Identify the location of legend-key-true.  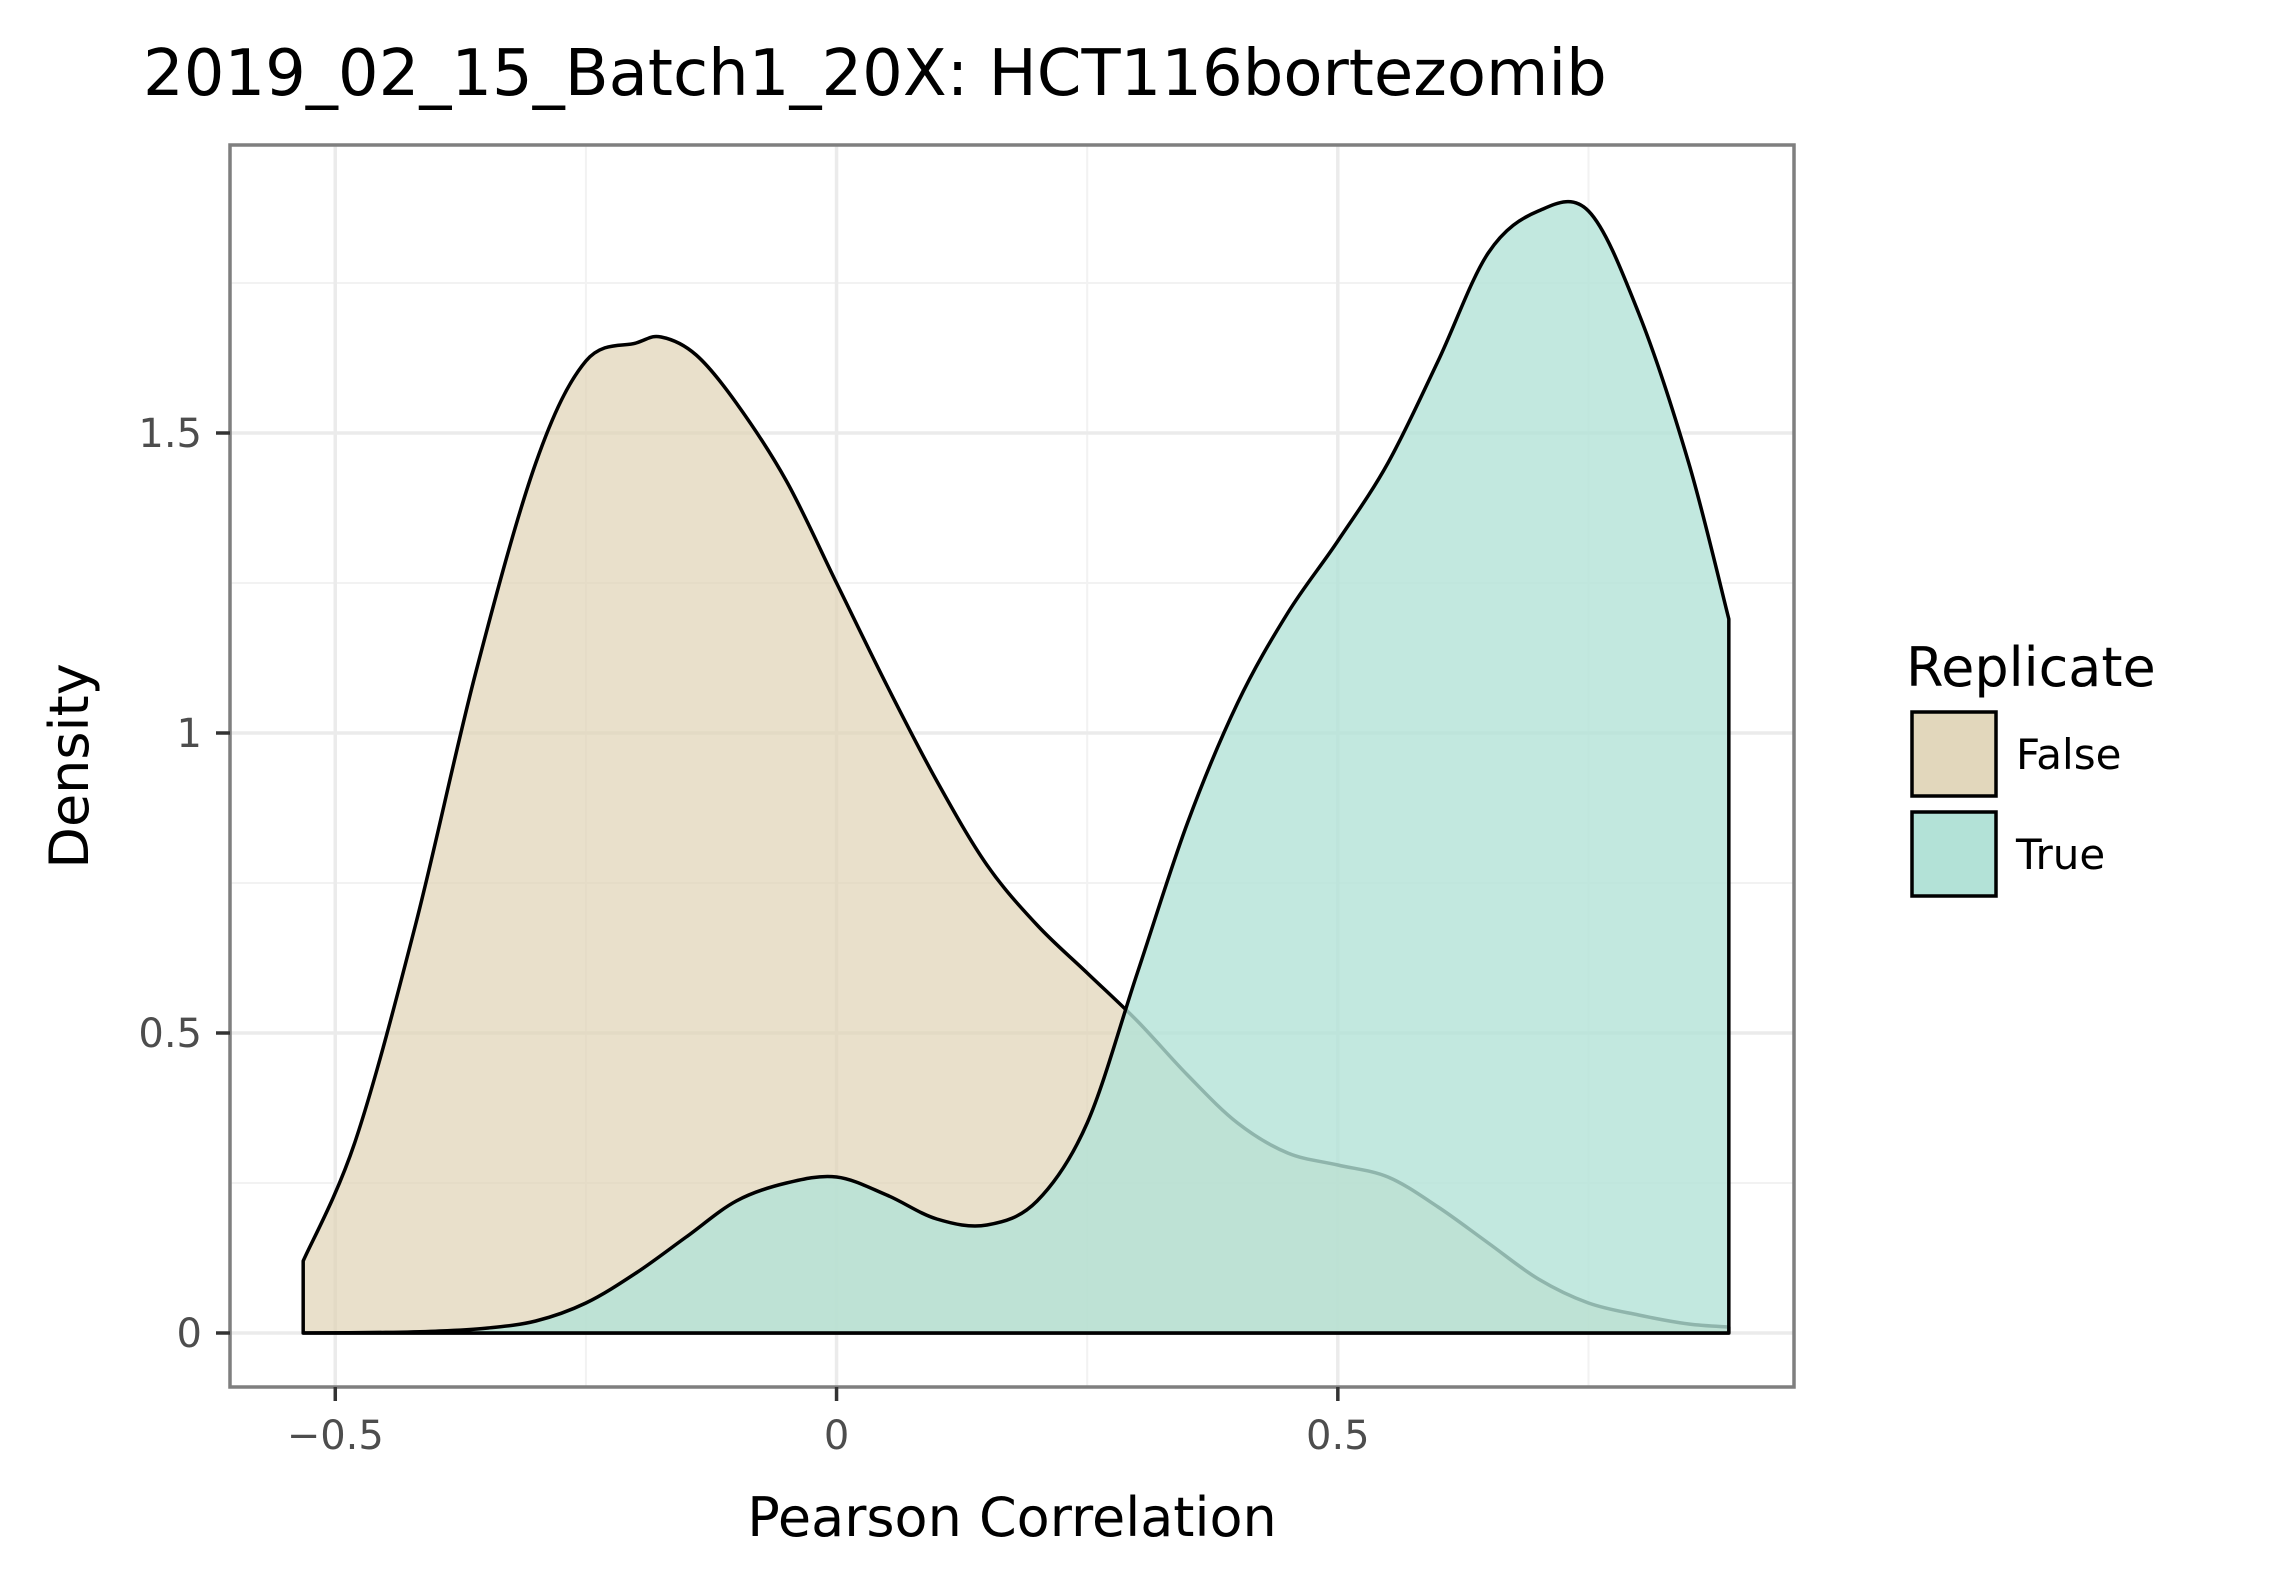
(1954, 854).